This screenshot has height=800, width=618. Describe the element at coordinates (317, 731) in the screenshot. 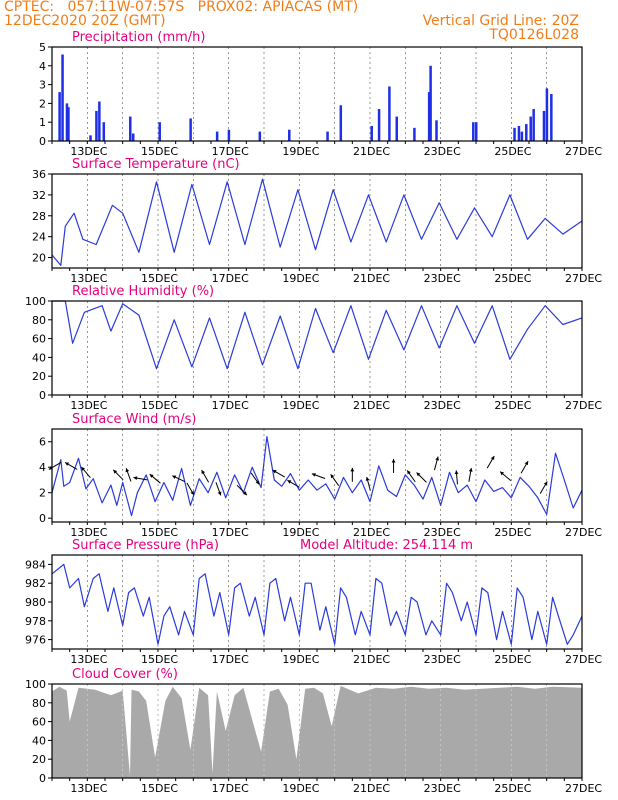

I see `cloud-cover-area` at that location.